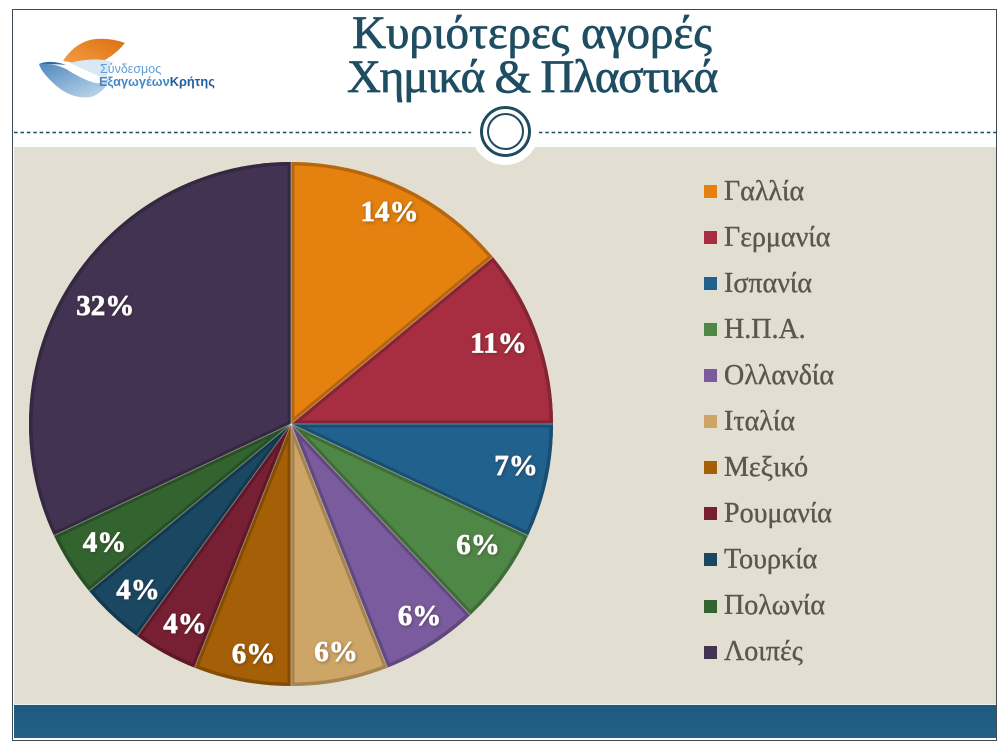 The height and width of the screenshot is (753, 1008). I want to click on svg-text: 11%, so click(498, 344).